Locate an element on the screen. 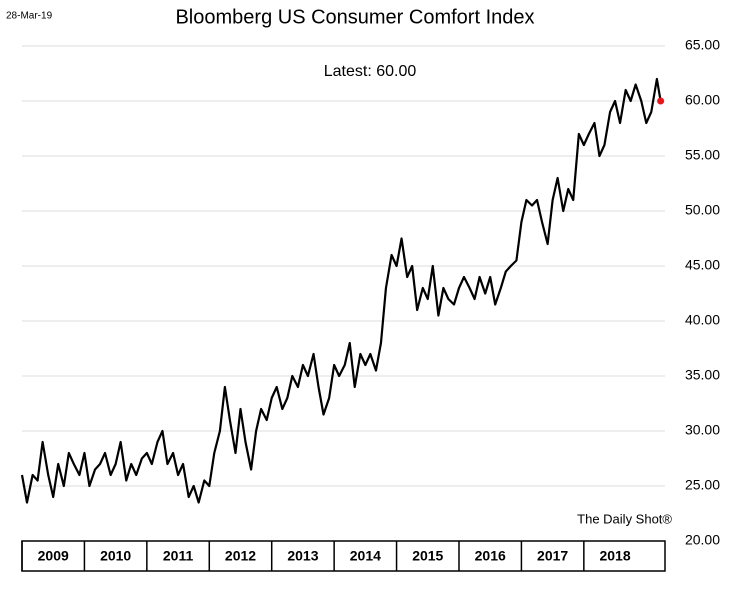 The image size is (750, 598). x-tick-label: 2018 is located at coordinates (614, 556).